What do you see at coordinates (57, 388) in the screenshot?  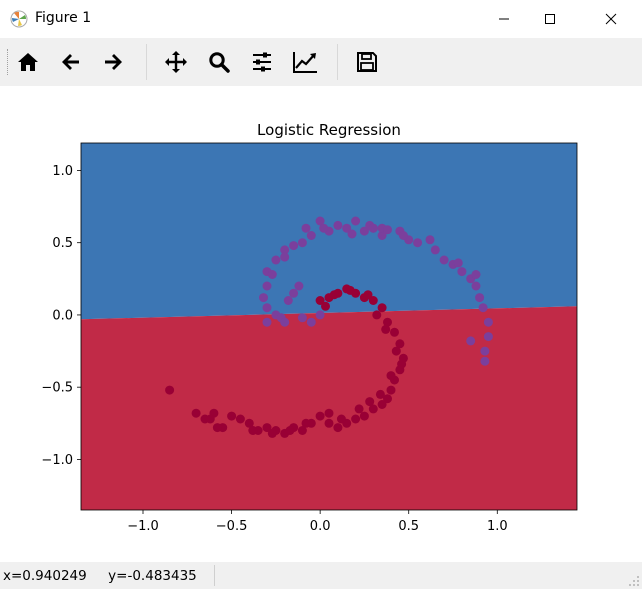 I see `y-tick-label: −0.5` at bounding box center [57, 388].